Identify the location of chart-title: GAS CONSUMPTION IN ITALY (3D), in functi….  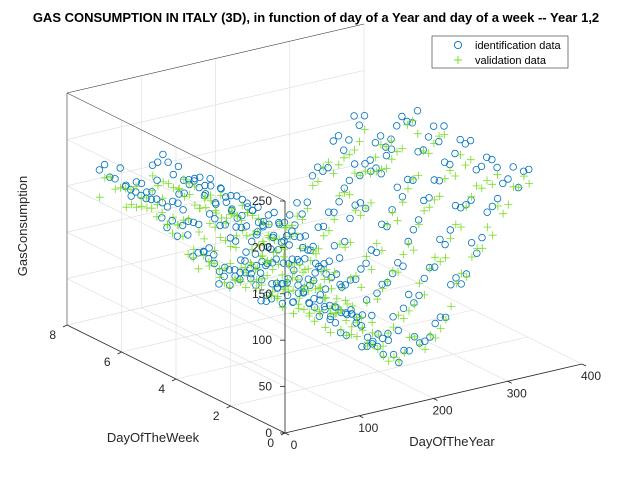
(316, 17).